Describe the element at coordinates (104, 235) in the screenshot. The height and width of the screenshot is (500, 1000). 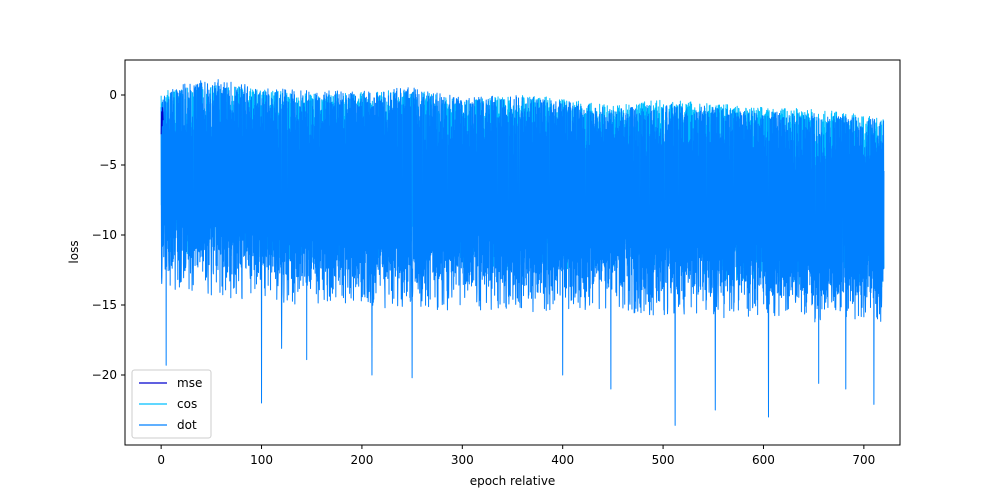
I see `y-tick-label: −10` at that location.